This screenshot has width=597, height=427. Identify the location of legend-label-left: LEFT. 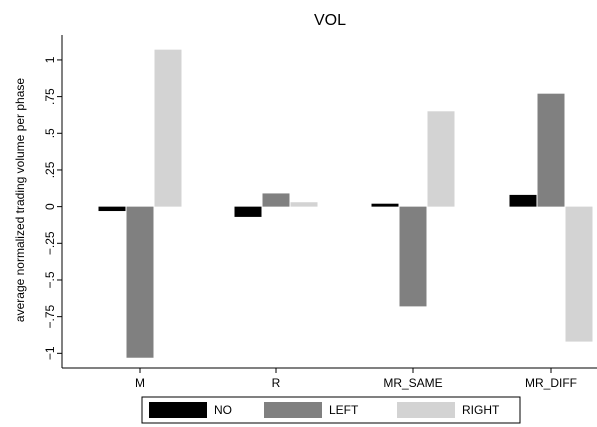
(344, 410).